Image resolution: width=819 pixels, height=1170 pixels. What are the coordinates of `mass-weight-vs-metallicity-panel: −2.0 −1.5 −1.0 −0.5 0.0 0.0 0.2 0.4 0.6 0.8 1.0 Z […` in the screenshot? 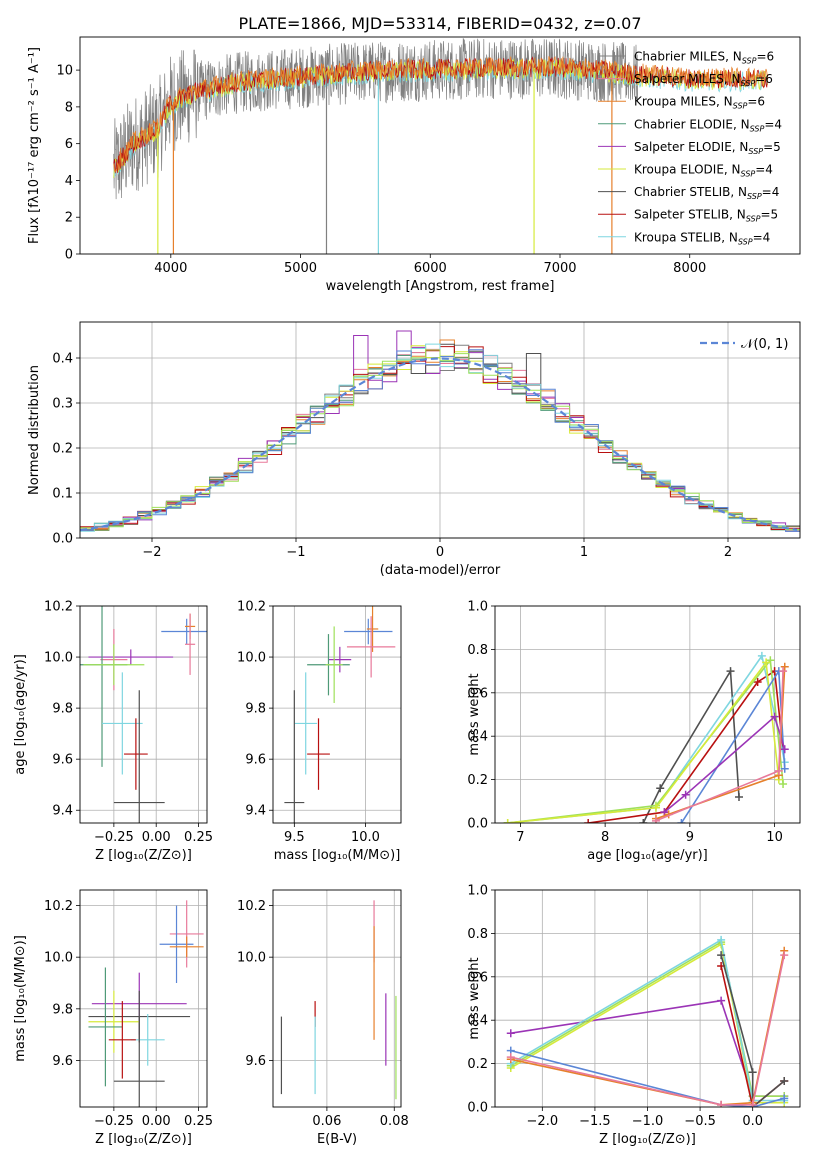 It's located at (634, 1015).